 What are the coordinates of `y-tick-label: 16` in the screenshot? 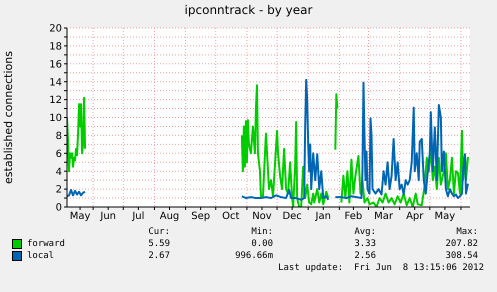 It's located at (55, 64).